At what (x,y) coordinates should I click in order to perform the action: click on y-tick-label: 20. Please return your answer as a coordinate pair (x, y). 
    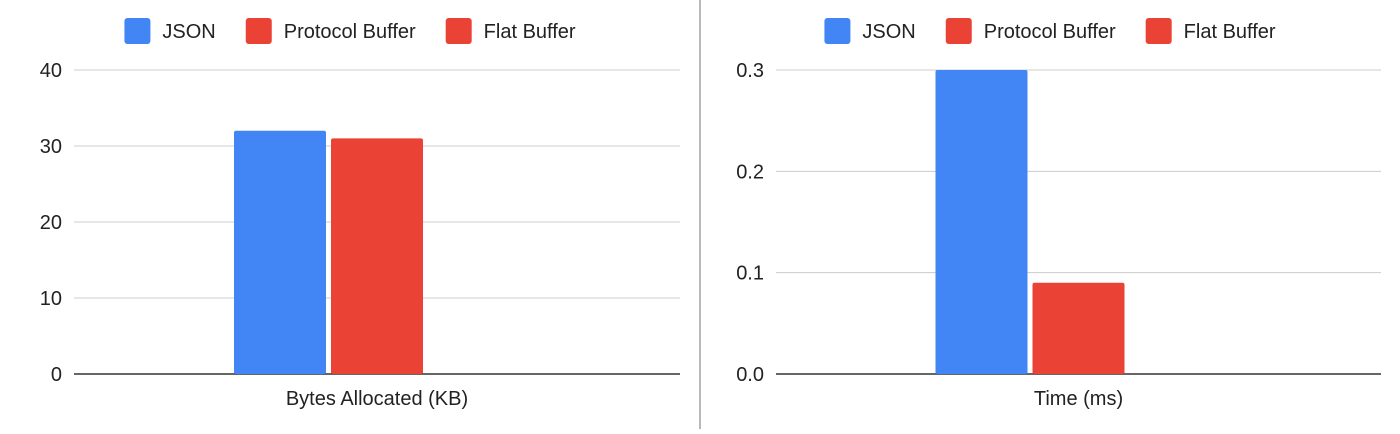
    Looking at the image, I should click on (51, 223).